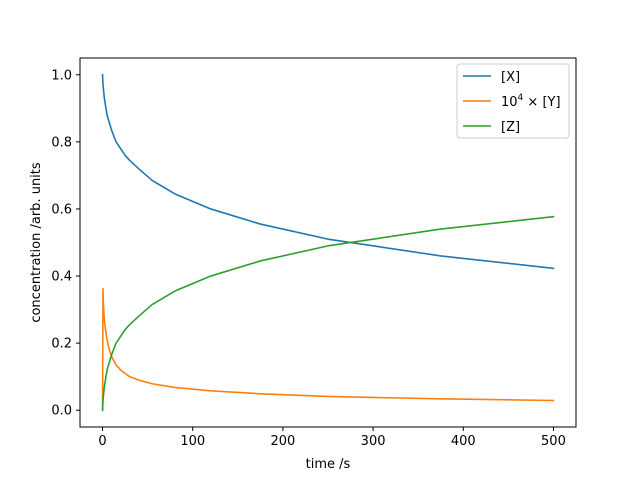 The width and height of the screenshot is (640, 480). I want to click on x-axis: 0 100 200 300 400 500, so click(332, 438).